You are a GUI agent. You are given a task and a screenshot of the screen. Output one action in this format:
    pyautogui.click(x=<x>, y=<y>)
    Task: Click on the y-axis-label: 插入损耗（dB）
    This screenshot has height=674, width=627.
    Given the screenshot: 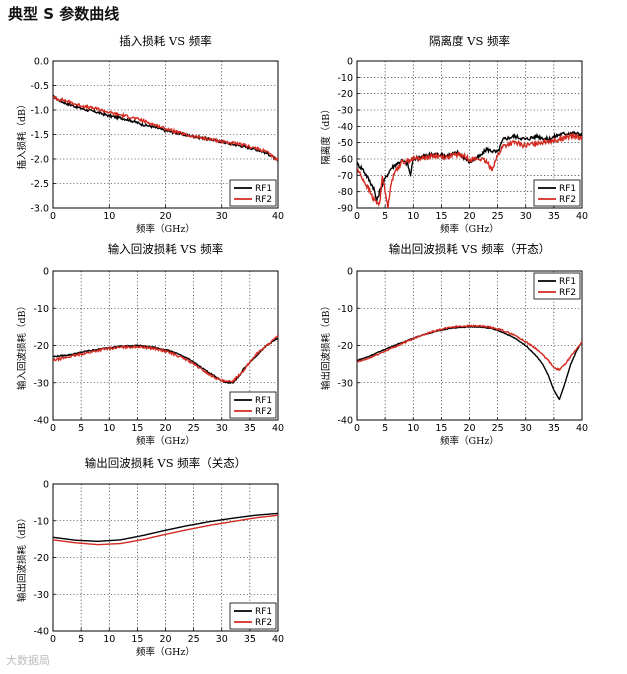 What is the action you would take?
    pyautogui.click(x=22, y=134)
    